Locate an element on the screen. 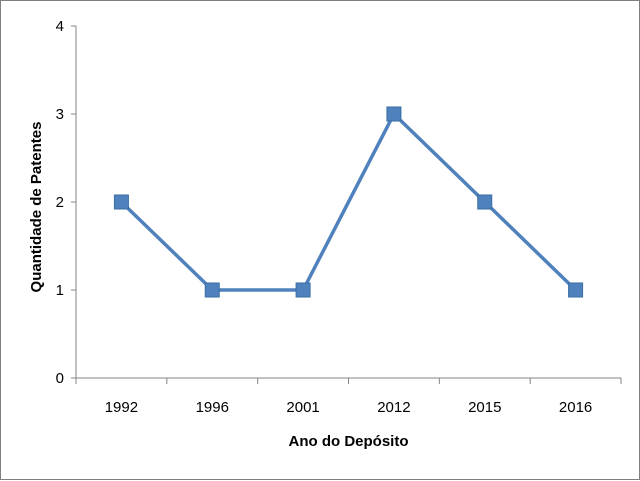  x-tick-label: 2001 is located at coordinates (302, 407).